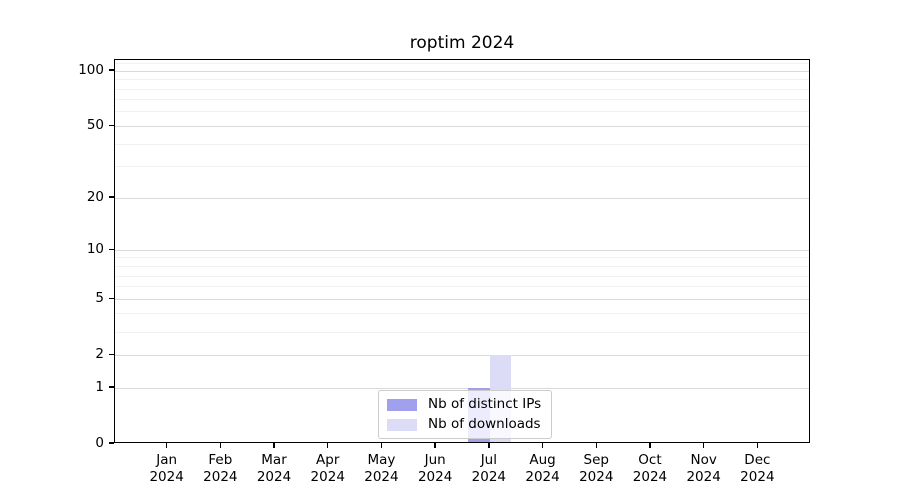  What do you see at coordinates (327, 468) in the screenshot?
I see `x-axis-tick-label: Apr 2024` at bounding box center [327, 468].